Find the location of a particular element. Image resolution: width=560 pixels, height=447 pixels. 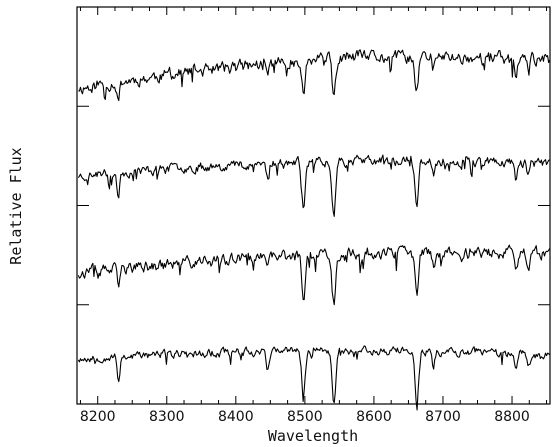

x-tick-label: 8200 is located at coordinates (98, 417).